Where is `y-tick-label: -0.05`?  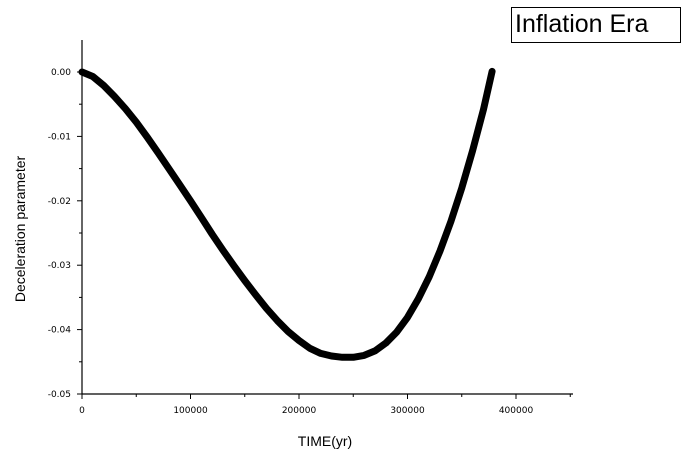
y-tick-label: -0.05 is located at coordinates (59, 395).